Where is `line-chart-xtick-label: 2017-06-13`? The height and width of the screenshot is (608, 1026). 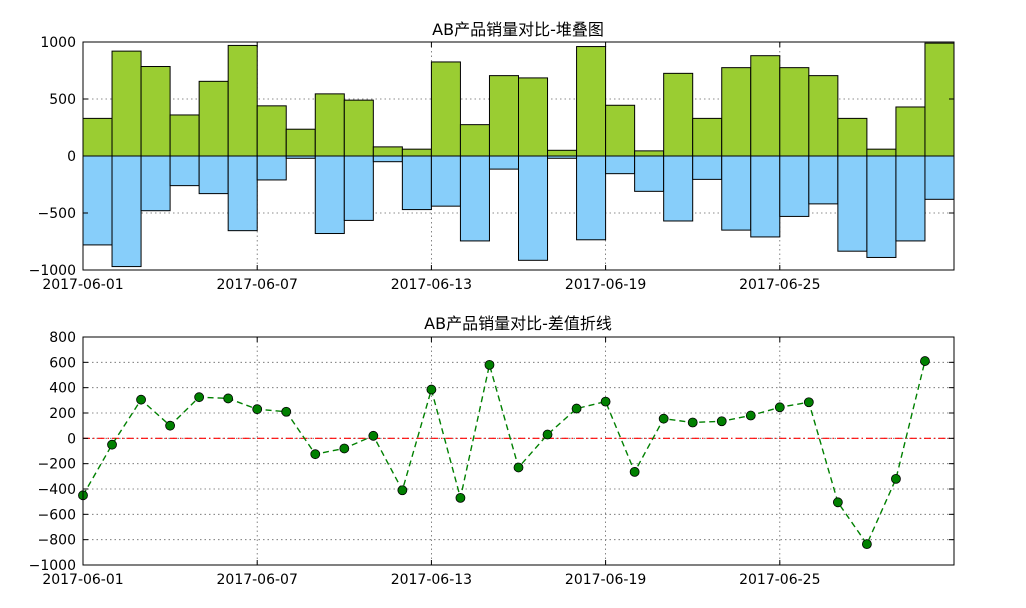 line-chart-xtick-label: 2017-06-13 is located at coordinates (431, 580).